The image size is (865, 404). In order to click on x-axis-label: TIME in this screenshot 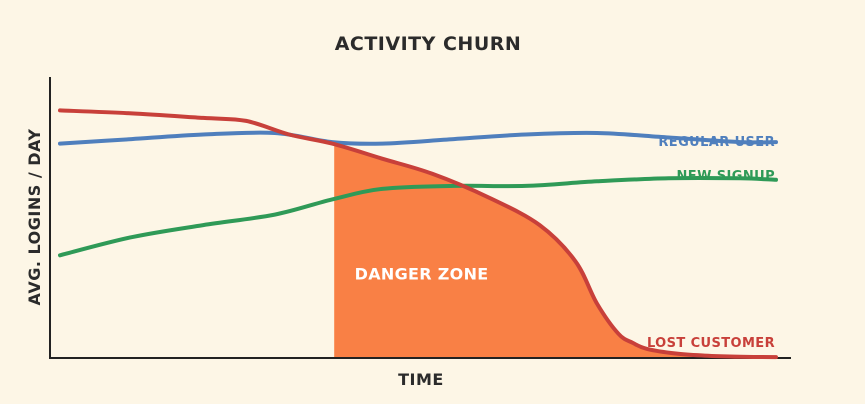, I will do `click(421, 379)`.